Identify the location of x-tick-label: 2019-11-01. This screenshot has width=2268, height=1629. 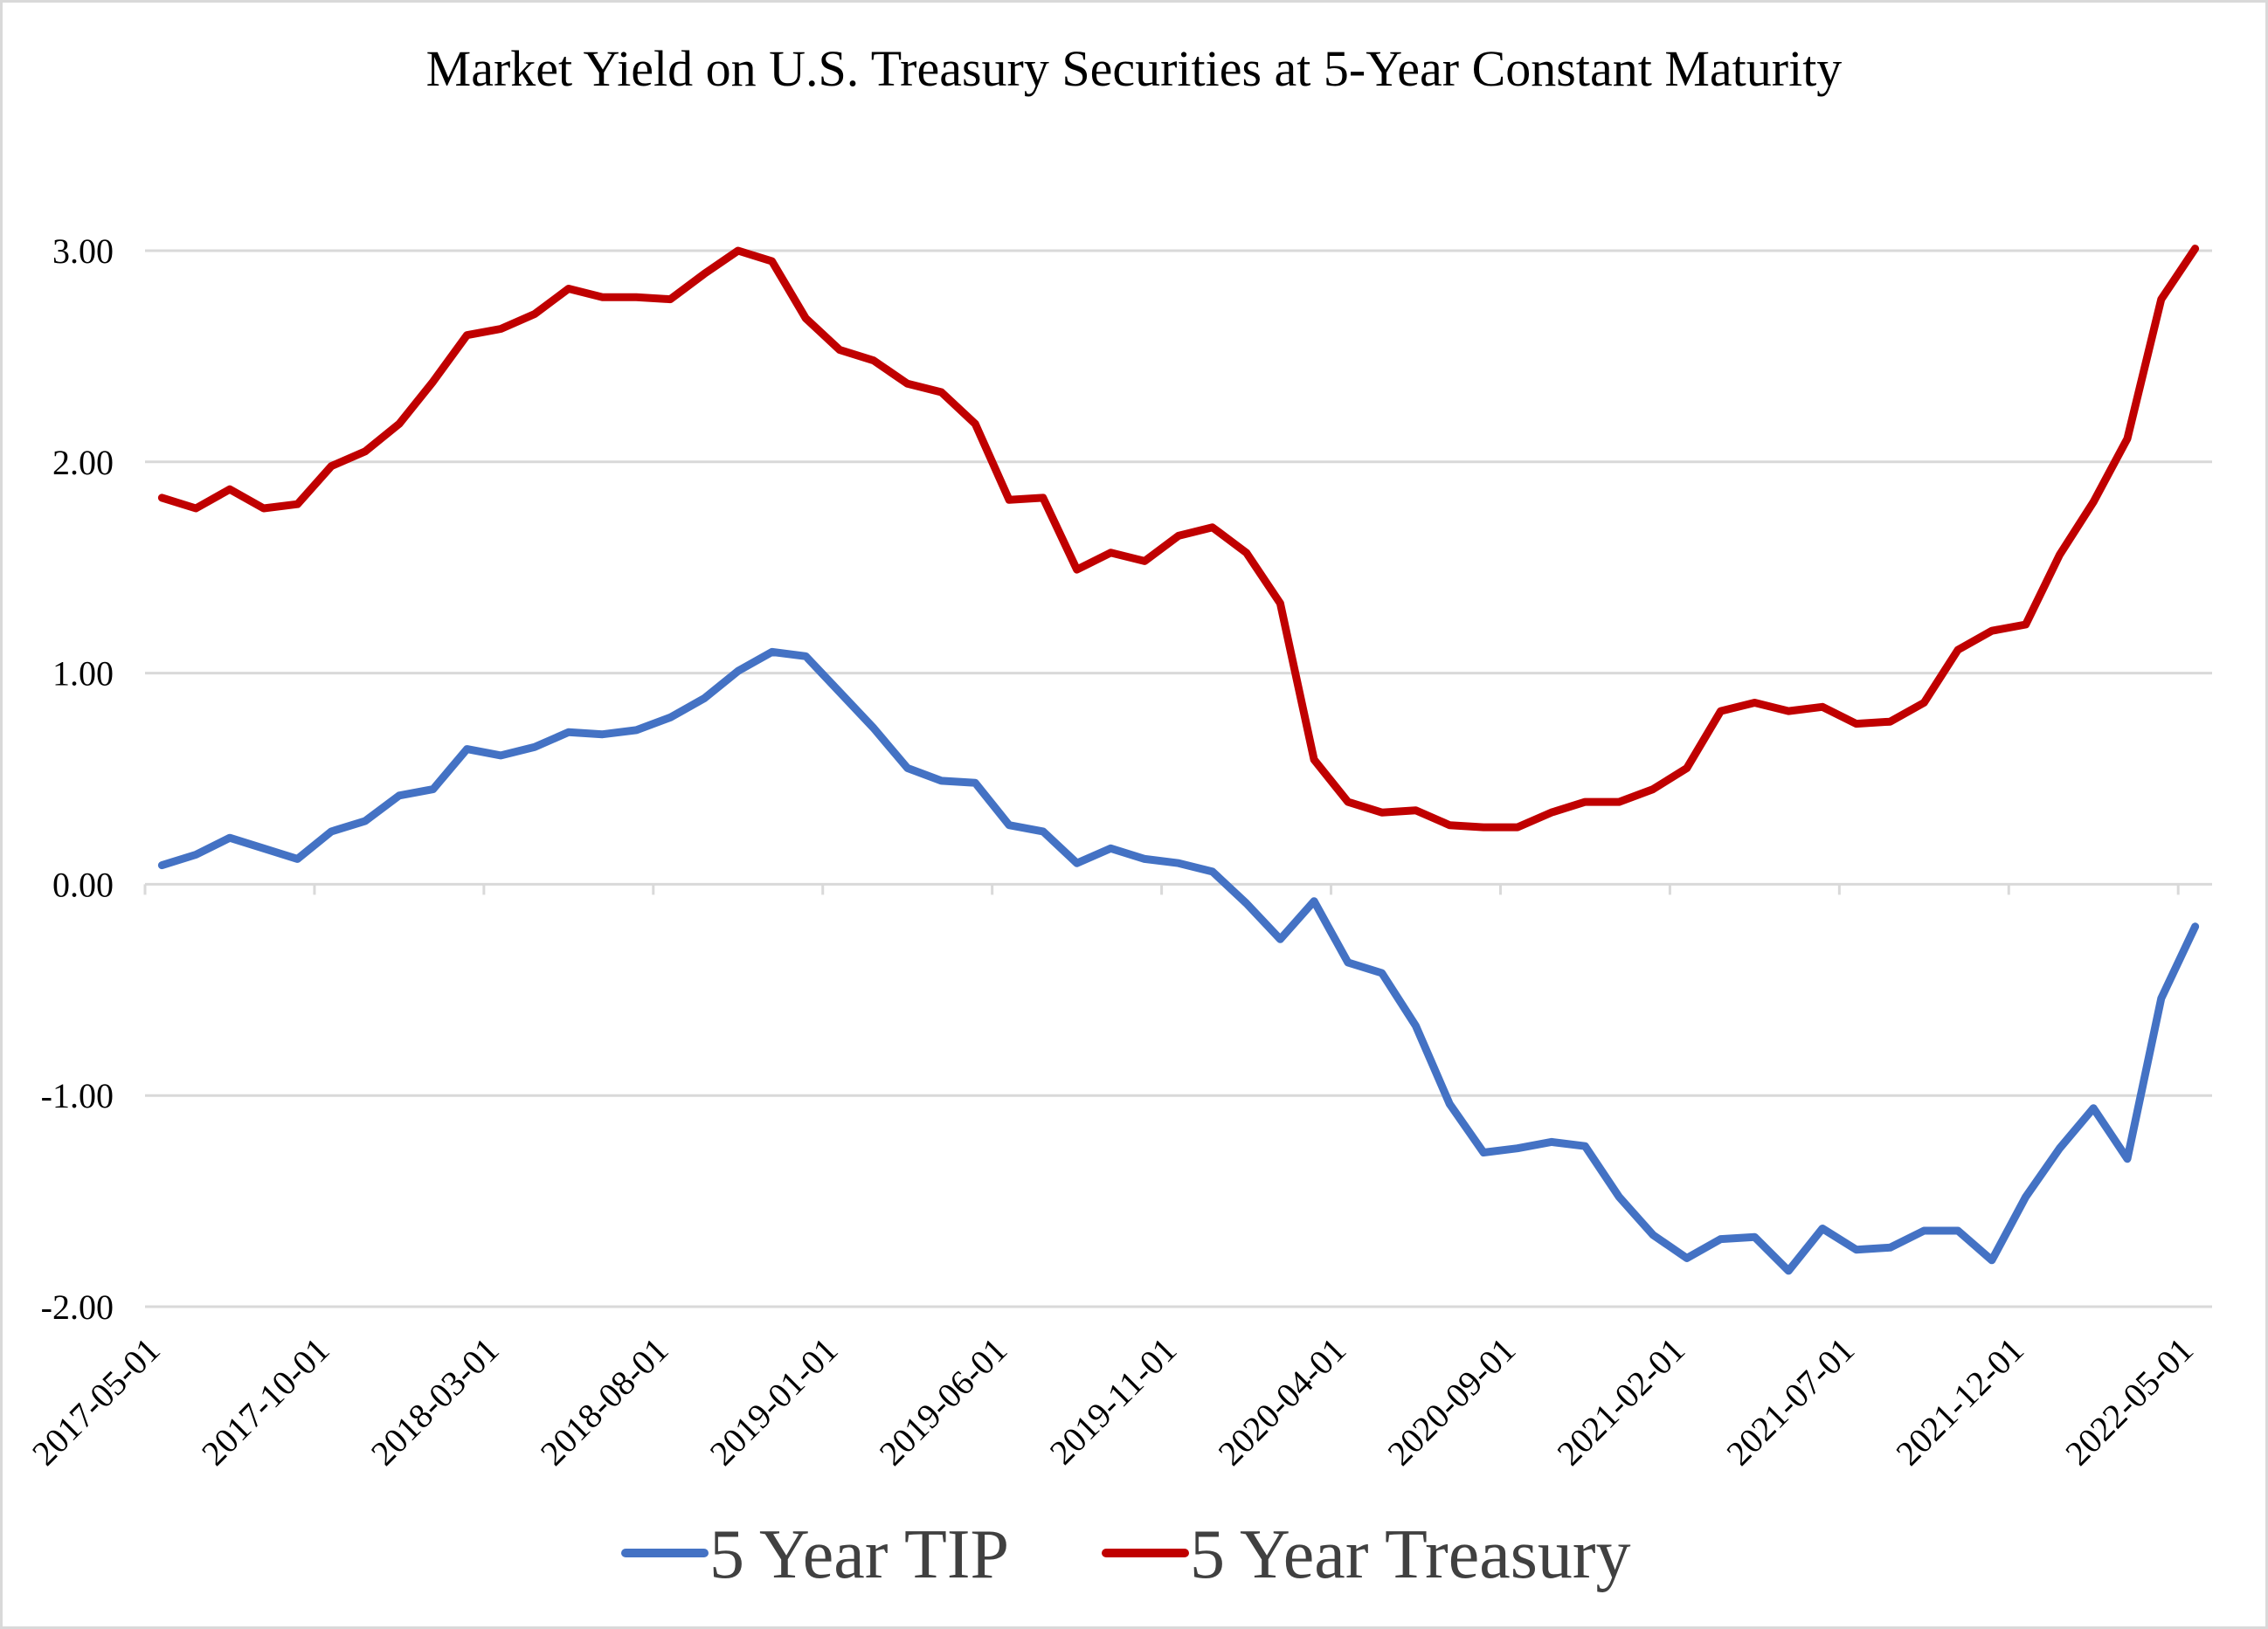
(1113, 1402).